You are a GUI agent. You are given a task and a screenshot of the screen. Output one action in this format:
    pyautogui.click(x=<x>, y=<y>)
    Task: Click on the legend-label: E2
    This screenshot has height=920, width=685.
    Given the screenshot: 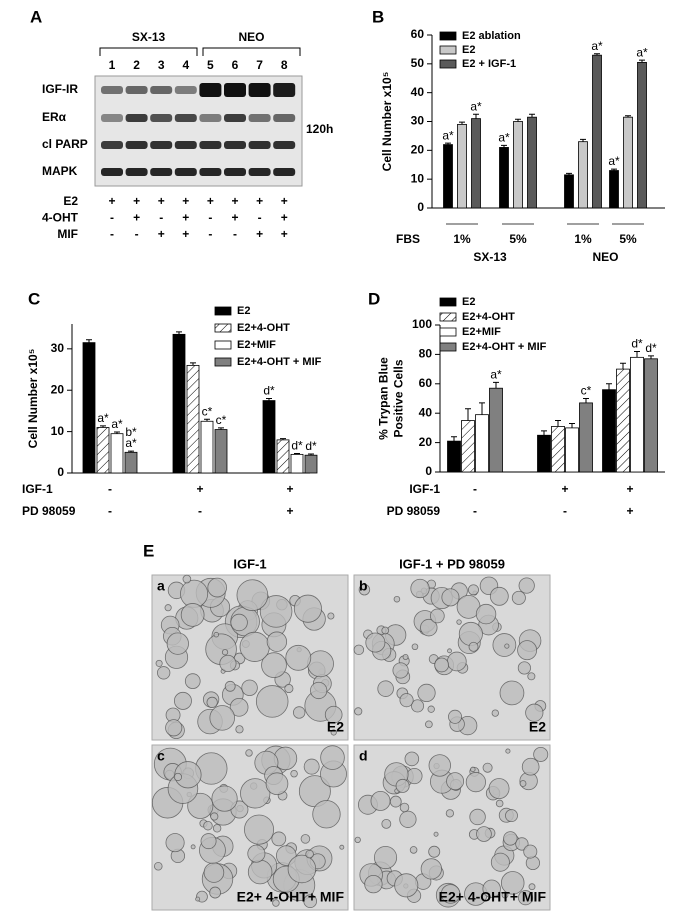 What is the action you would take?
    pyautogui.click(x=468, y=50)
    